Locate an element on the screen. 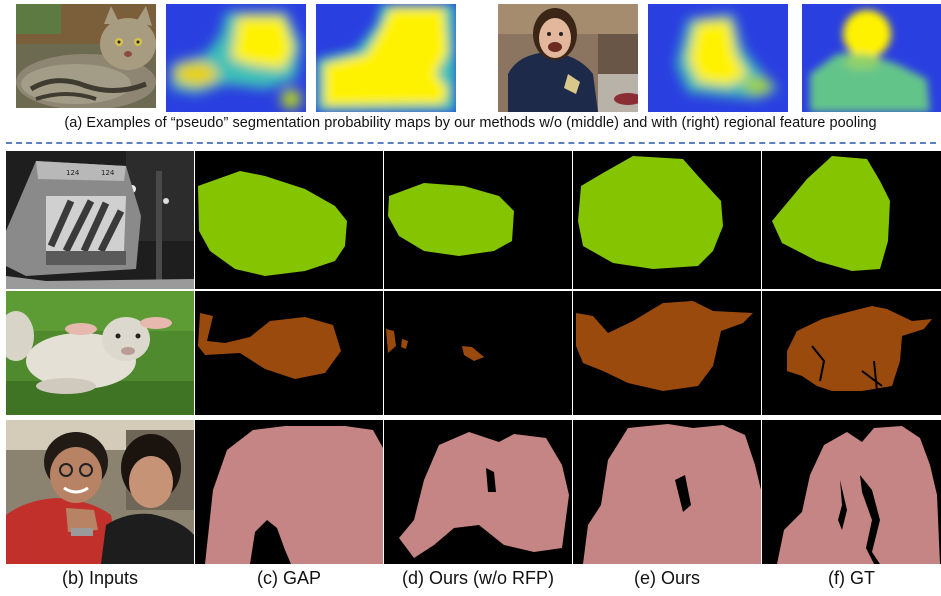  person-input-image is located at coordinates (568, 58).